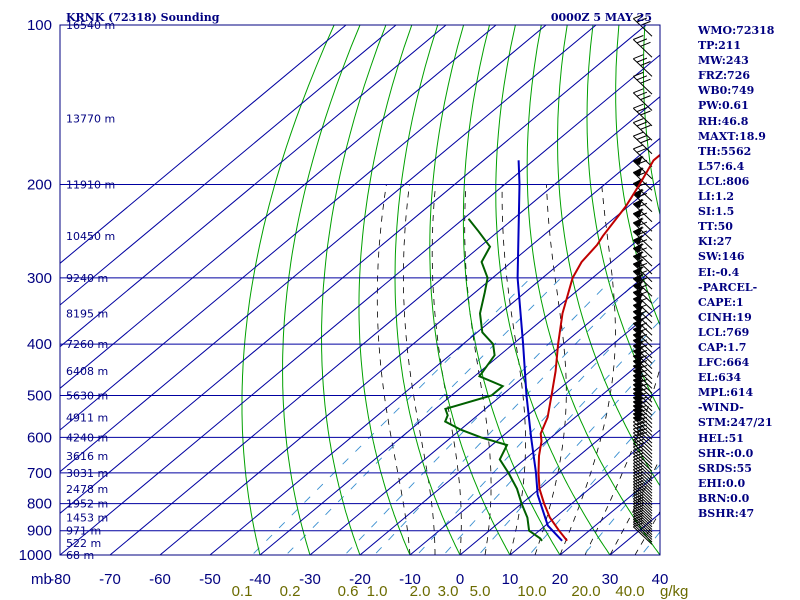  What do you see at coordinates (720, 378) in the screenshot?
I see `index-item: EL:634` at bounding box center [720, 378].